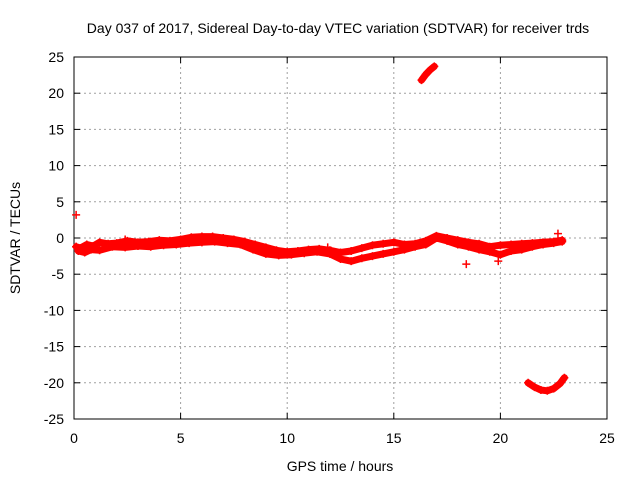  Describe the element at coordinates (56, 93) in the screenshot. I see `y-tick-label: 20` at that location.